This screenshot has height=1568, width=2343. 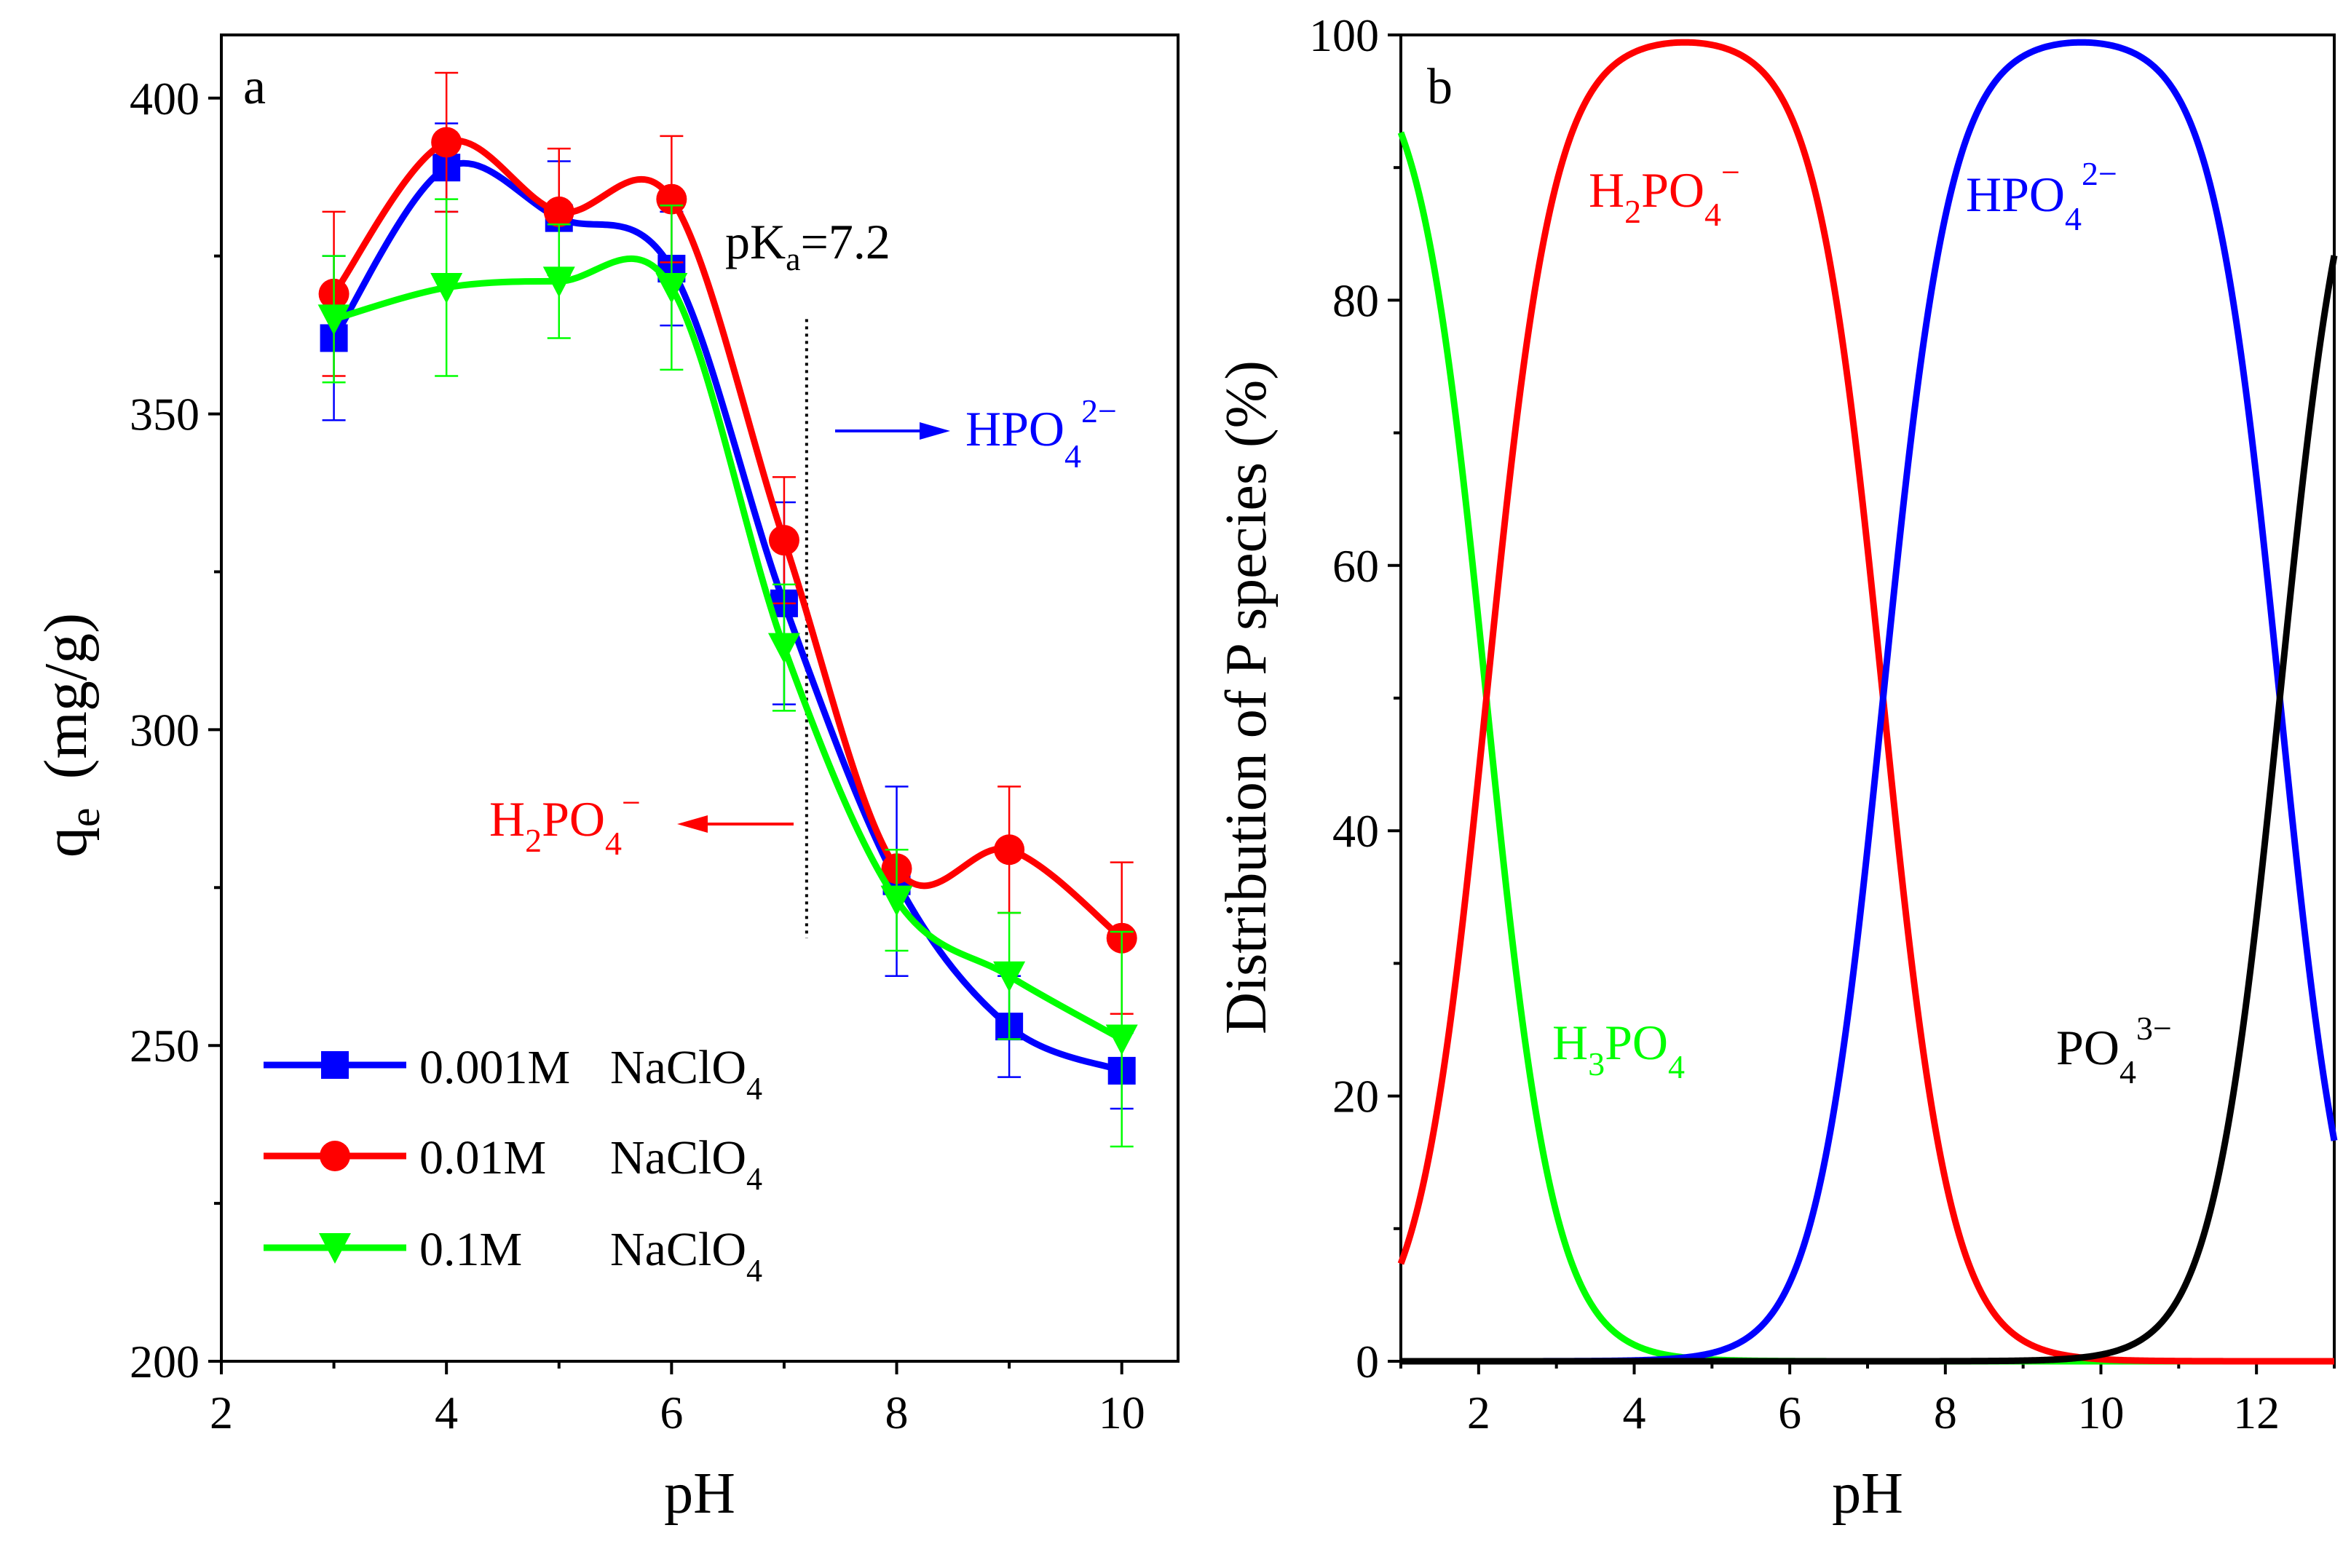 I want to click on legend-marker-square, so click(x=335, y=1065).